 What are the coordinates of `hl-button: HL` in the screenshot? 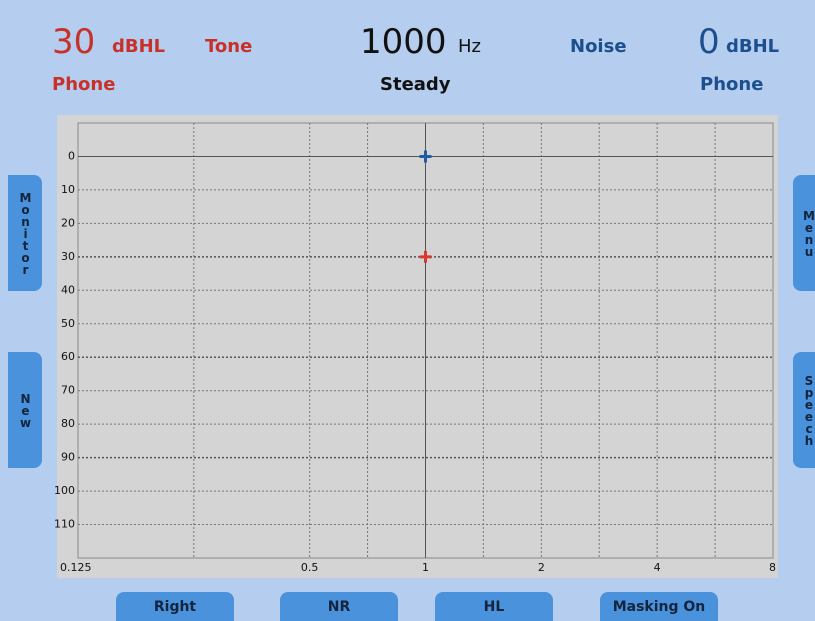 It's located at (494, 606).